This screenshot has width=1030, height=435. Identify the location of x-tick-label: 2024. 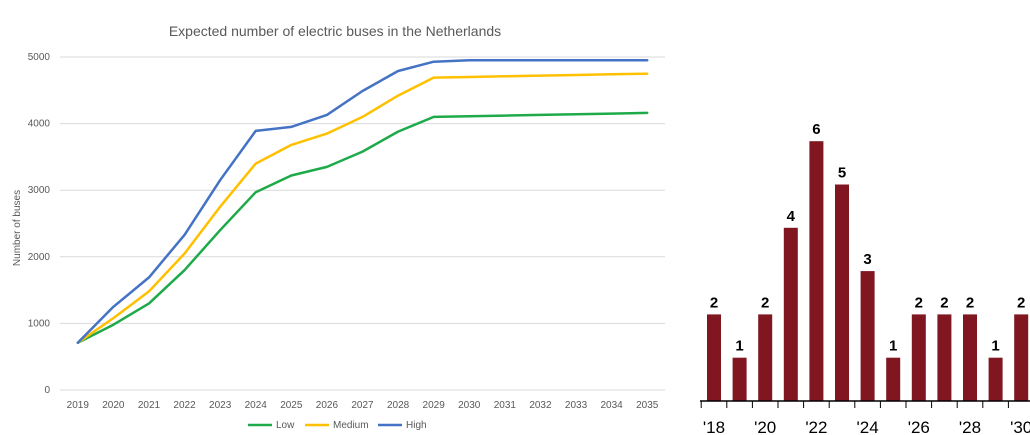
(256, 405).